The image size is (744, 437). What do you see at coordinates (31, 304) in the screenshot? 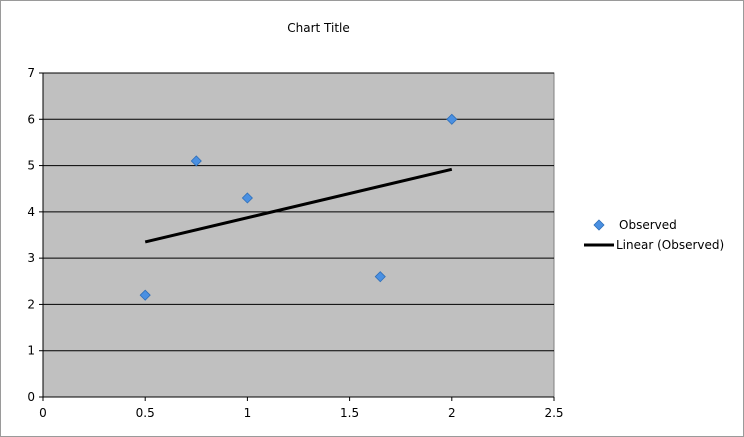
I see `y-tick-label-2: 2` at bounding box center [31, 304].